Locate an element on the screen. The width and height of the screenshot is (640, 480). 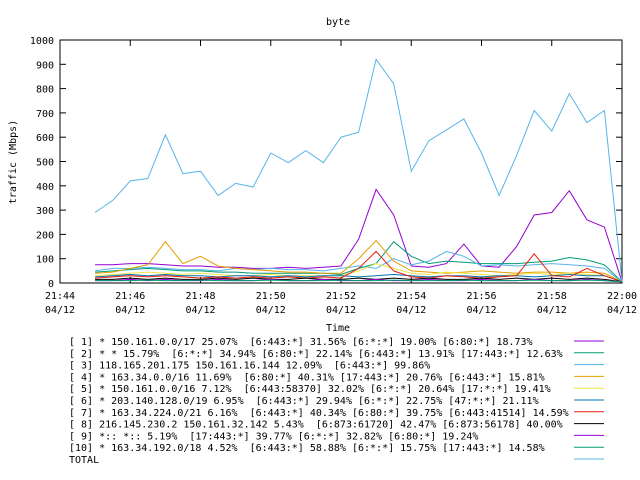
chart-title: byte is located at coordinates (338, 22).